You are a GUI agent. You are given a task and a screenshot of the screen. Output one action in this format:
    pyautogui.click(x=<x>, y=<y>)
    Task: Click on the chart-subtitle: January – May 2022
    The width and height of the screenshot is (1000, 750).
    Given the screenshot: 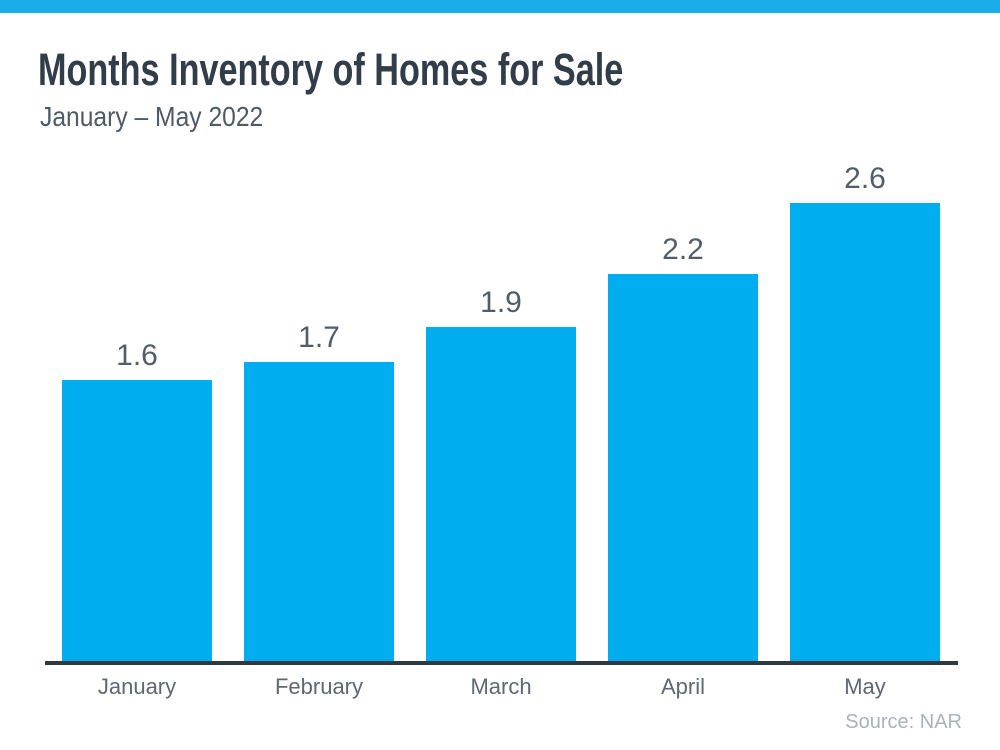 What is the action you would take?
    pyautogui.click(x=152, y=116)
    